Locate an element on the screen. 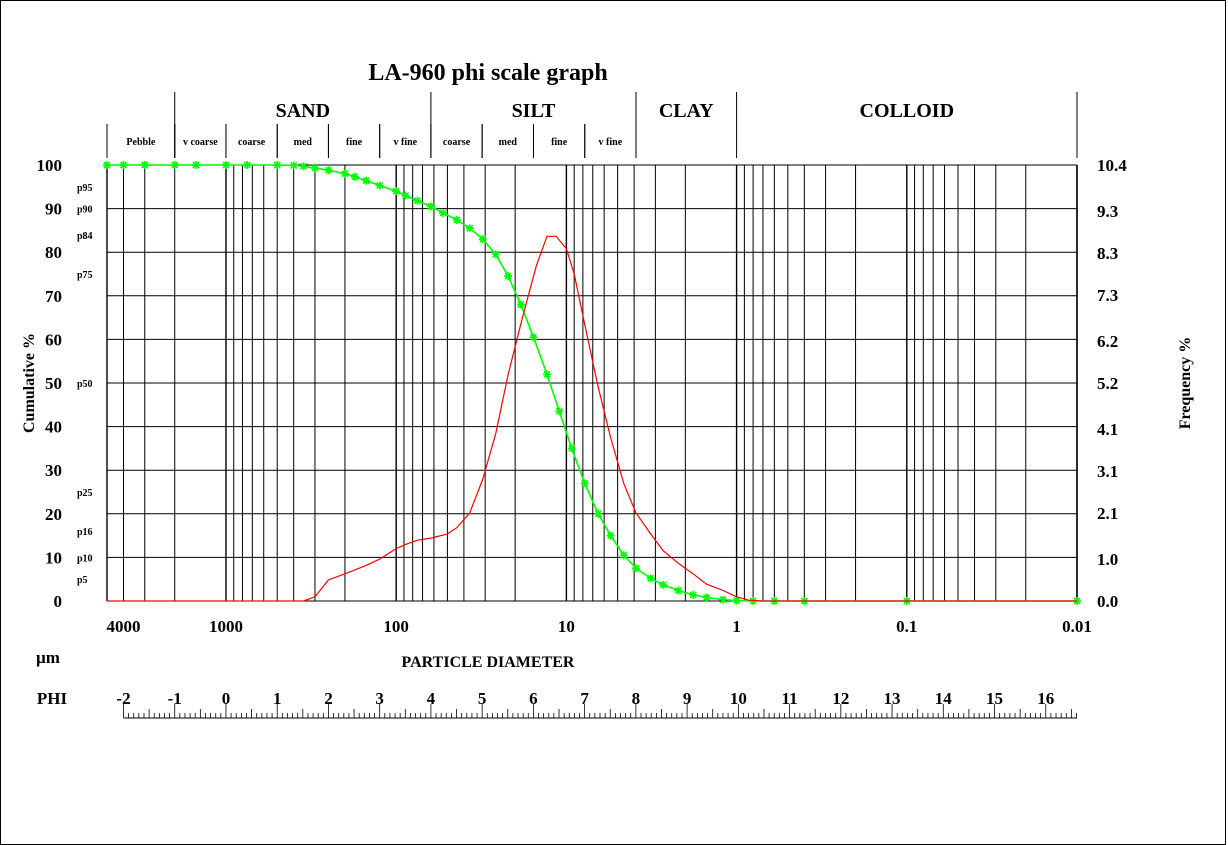 The width and height of the screenshot is (1228, 845). percentile-label: p50 is located at coordinates (85, 384).